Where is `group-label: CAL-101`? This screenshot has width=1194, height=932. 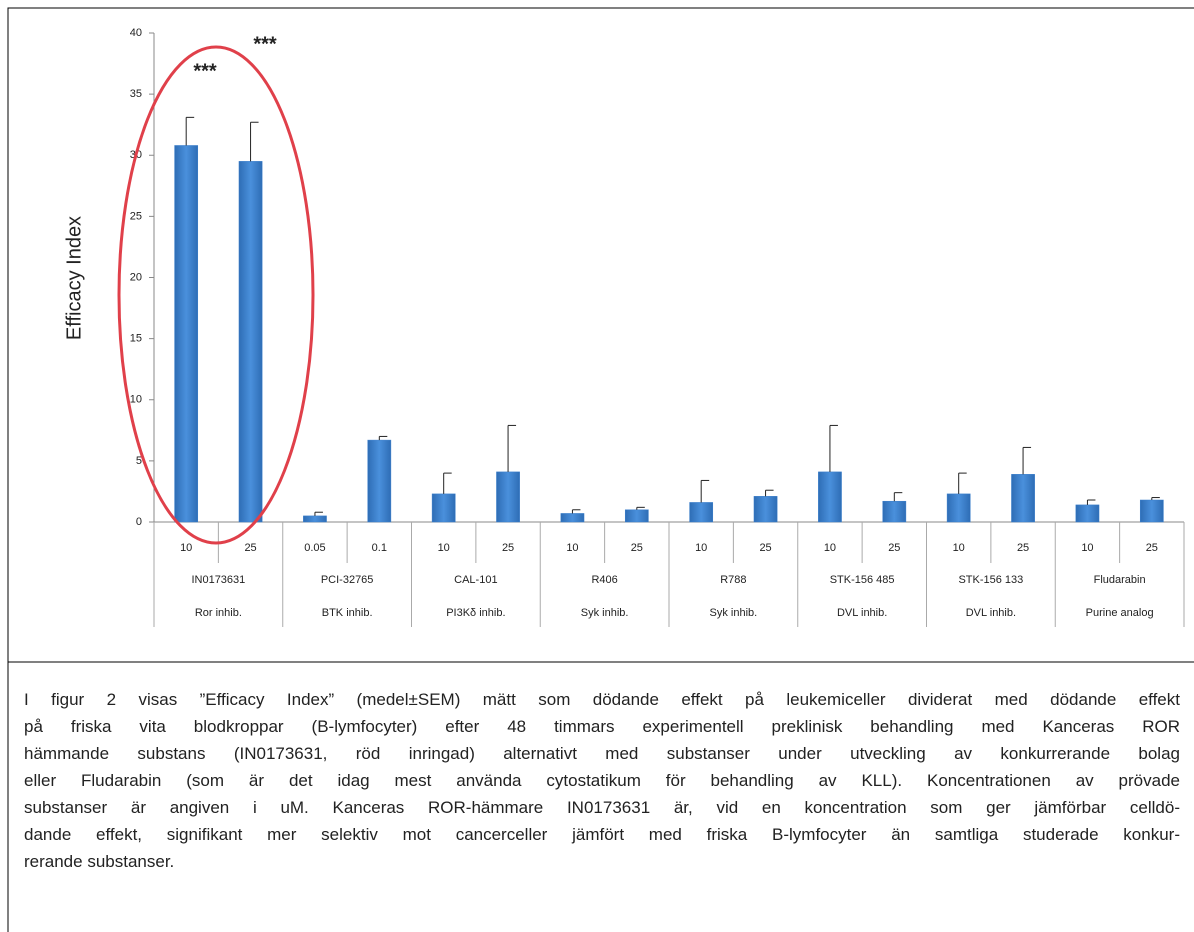
group-label: CAL-101 is located at coordinates (475, 580).